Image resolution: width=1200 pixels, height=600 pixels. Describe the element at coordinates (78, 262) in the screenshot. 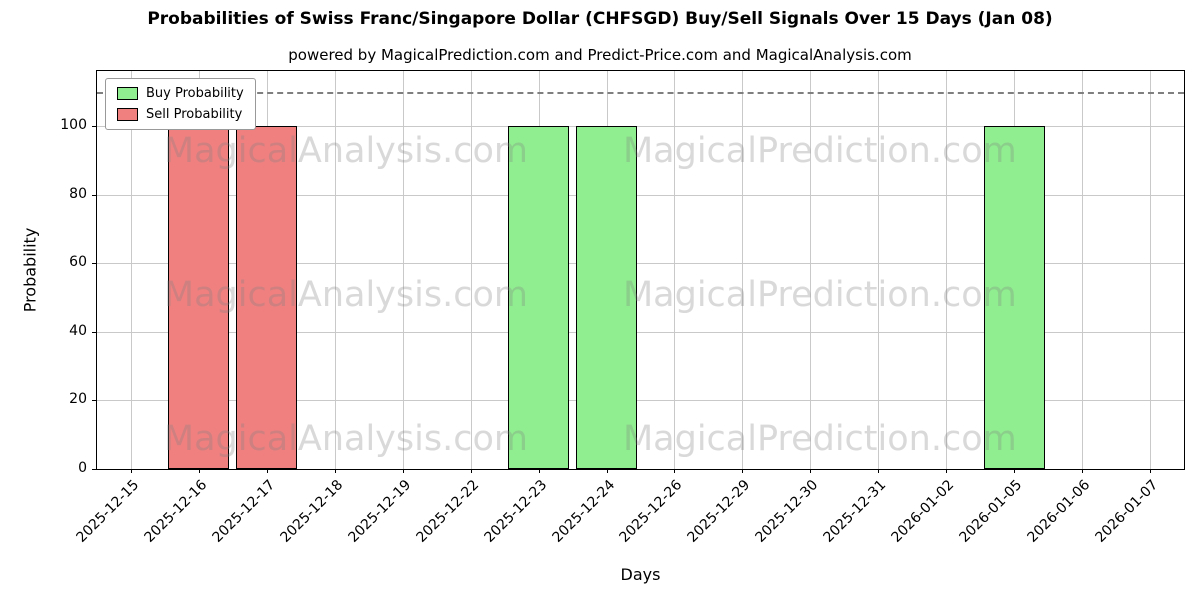

I see `y-tick-label: 60` at that location.